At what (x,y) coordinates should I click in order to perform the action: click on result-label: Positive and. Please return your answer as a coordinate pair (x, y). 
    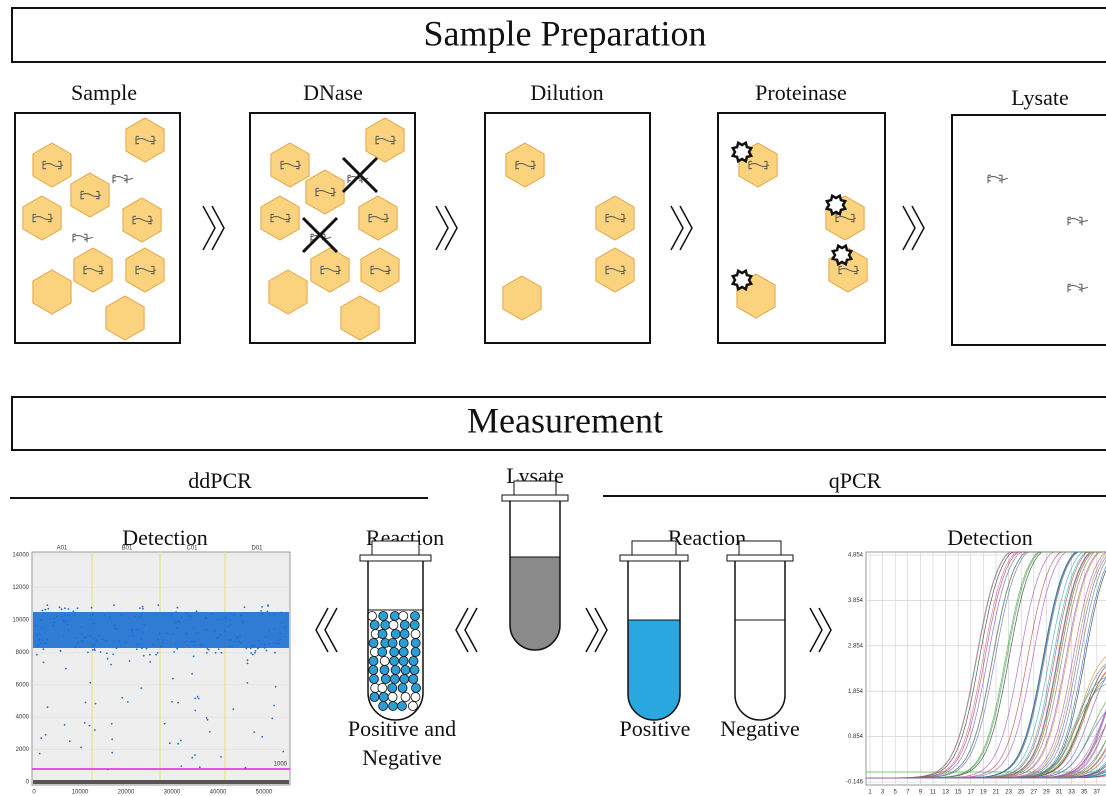
    Looking at the image, I should click on (402, 728).